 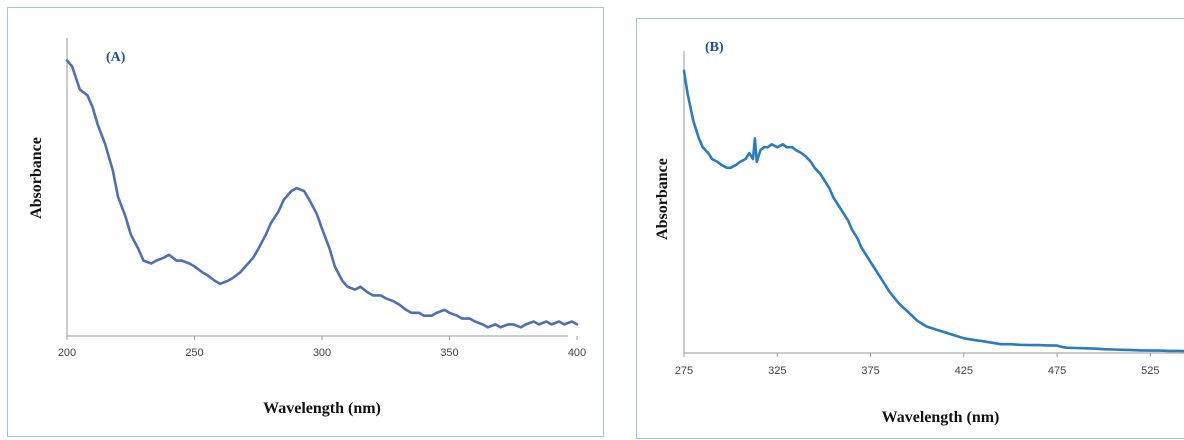 What do you see at coordinates (116, 57) in the screenshot?
I see `panel-label: (A)` at bounding box center [116, 57].